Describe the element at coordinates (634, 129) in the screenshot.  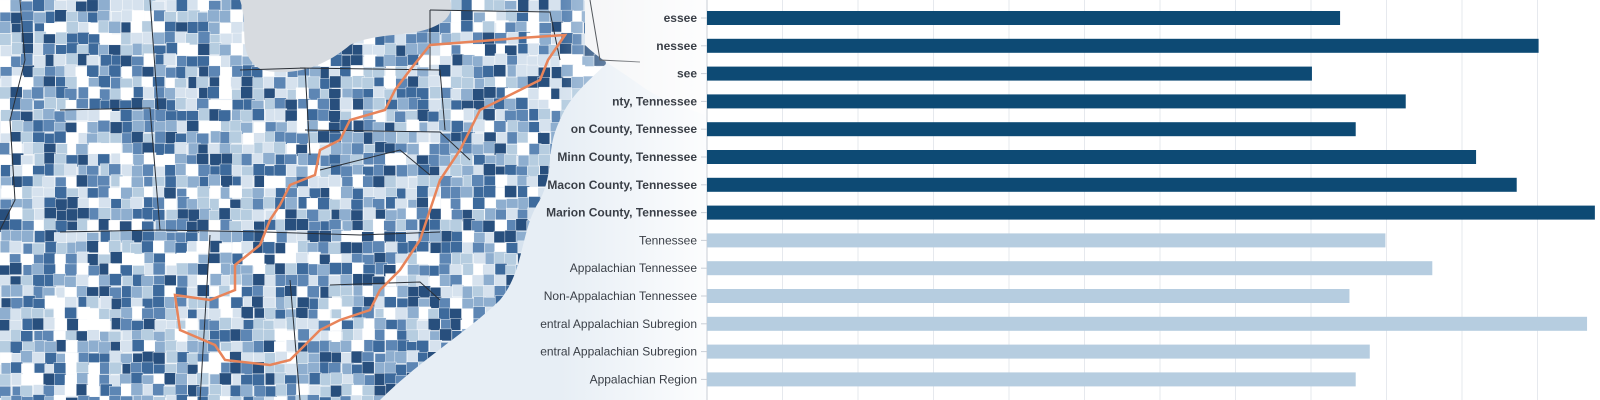
I see `category-label: on County, Tennessee` at that location.